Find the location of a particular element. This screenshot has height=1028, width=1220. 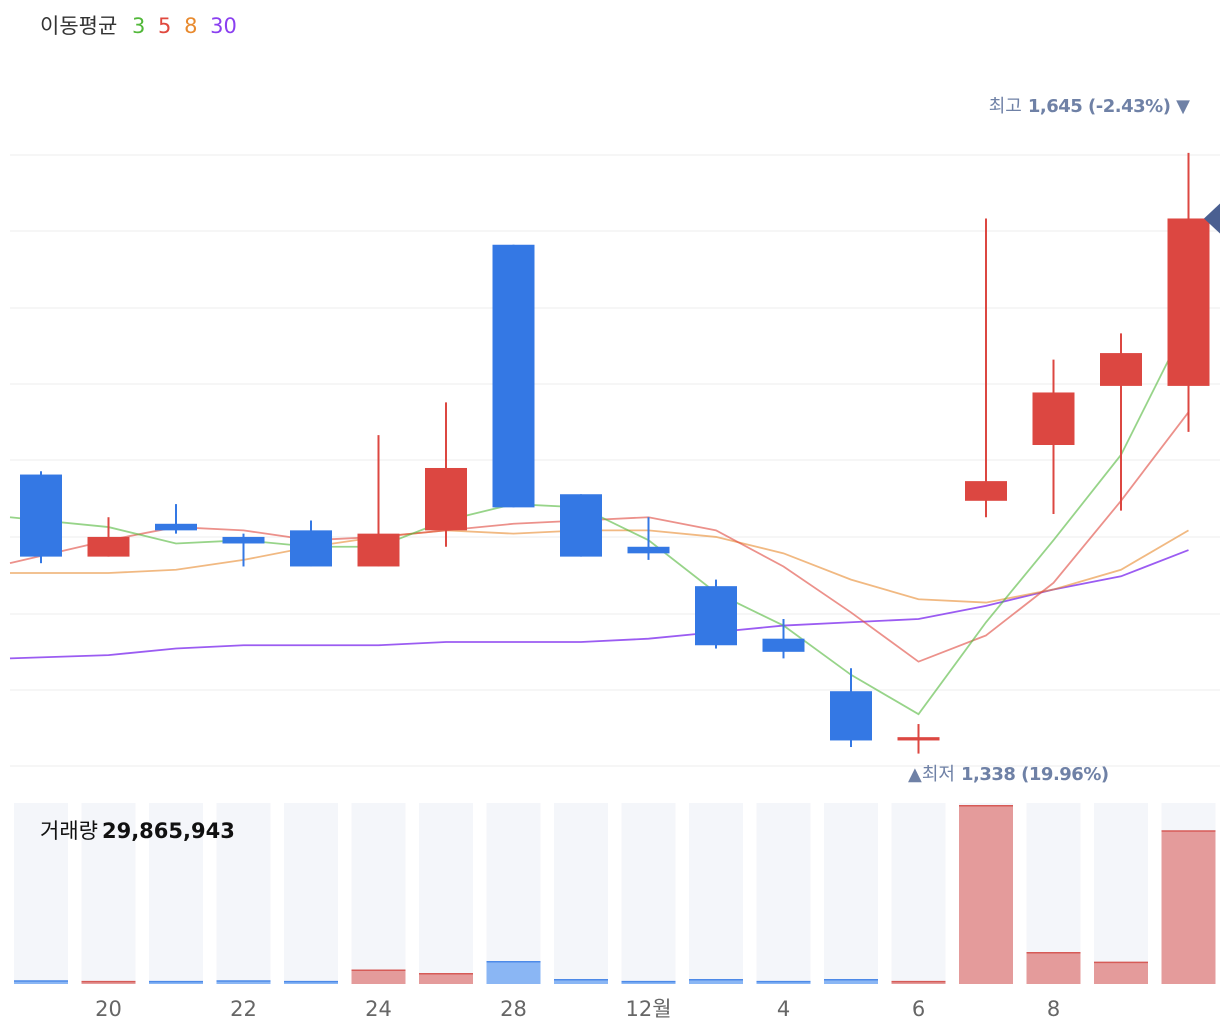

high-value: 1,645 (-2.43%) is located at coordinates (1099, 106).